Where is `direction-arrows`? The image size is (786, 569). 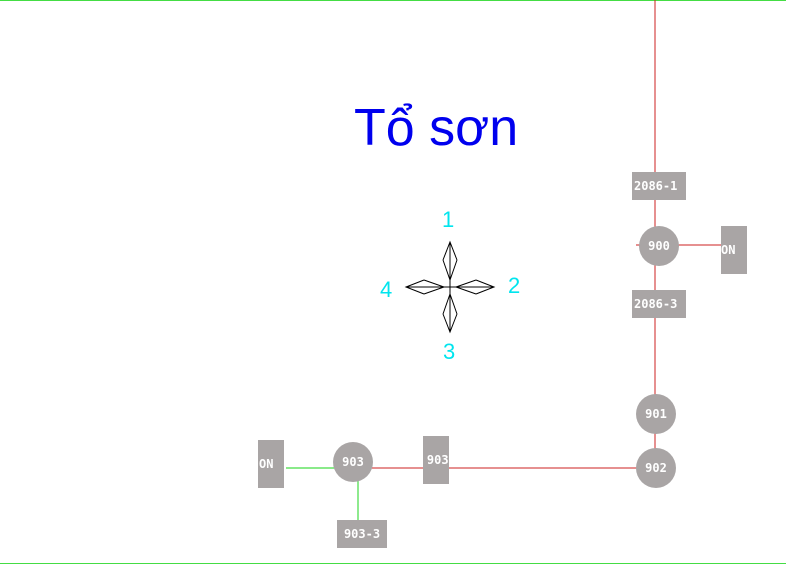 direction-arrows is located at coordinates (450, 287).